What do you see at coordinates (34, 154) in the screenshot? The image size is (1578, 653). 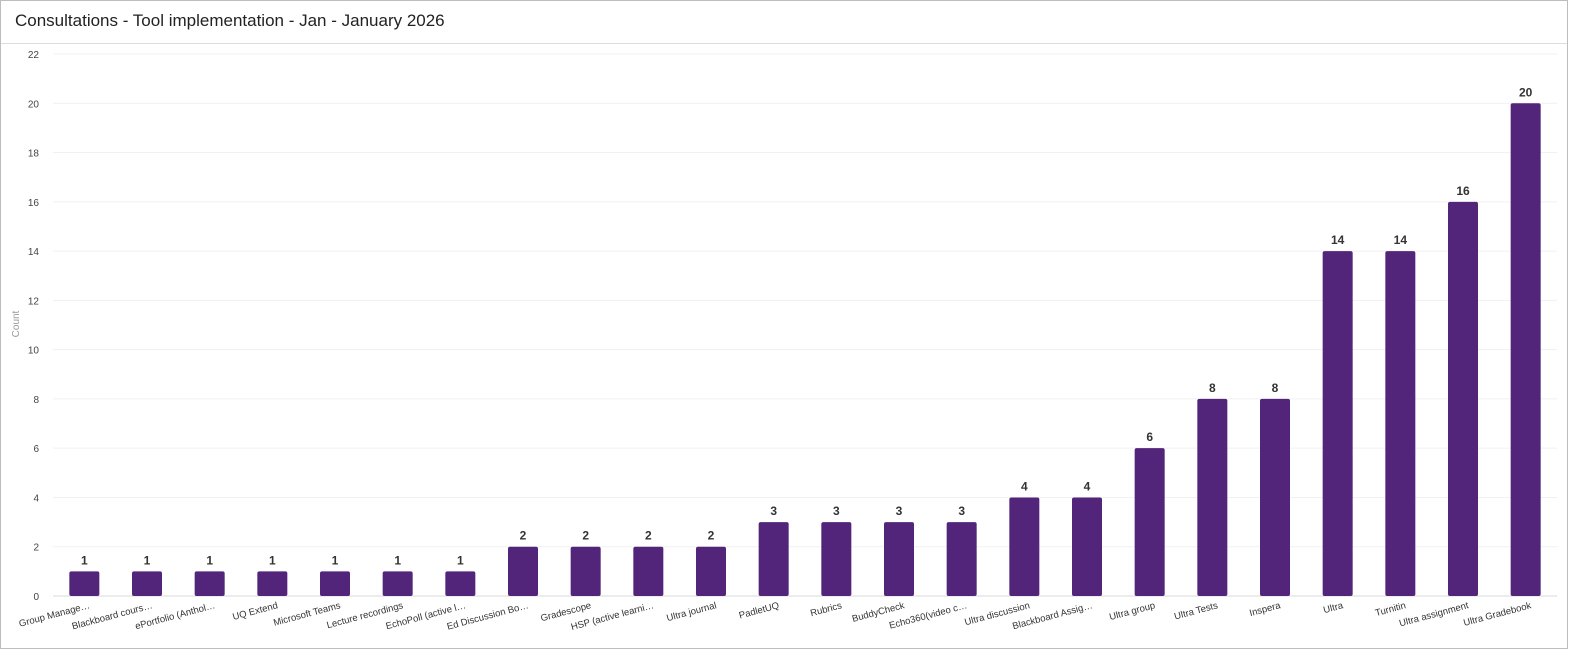 I see `y-tick-label: 18` at bounding box center [34, 154].